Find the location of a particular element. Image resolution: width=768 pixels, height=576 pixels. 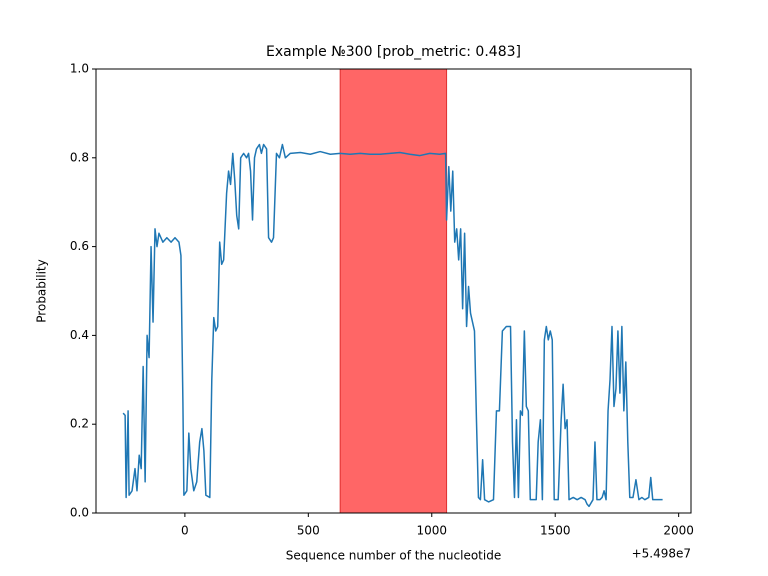

y-axis-label: Probability is located at coordinates (42, 290).